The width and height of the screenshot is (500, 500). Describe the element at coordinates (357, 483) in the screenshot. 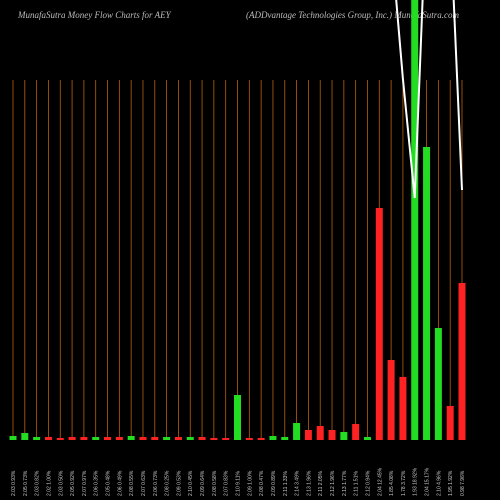

I see `x-tick-label: 2.11 1.51%` at that location.